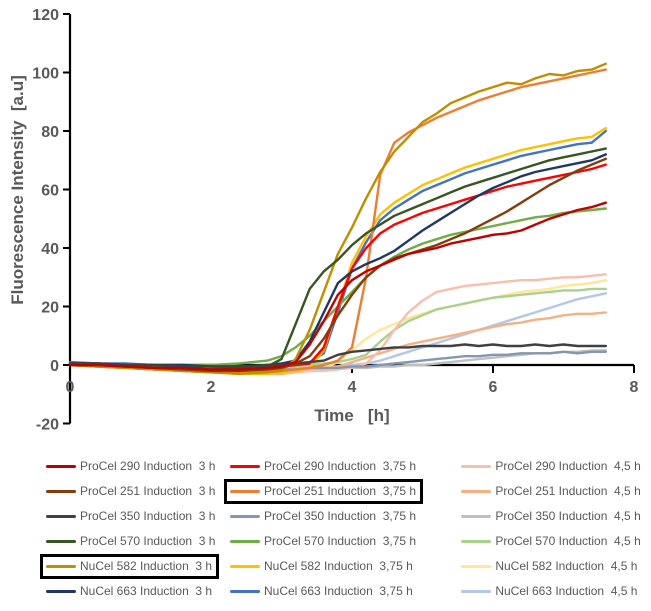  I want to click on legend-item: NuCel 663 Induction 4,5 h, so click(549, 591).